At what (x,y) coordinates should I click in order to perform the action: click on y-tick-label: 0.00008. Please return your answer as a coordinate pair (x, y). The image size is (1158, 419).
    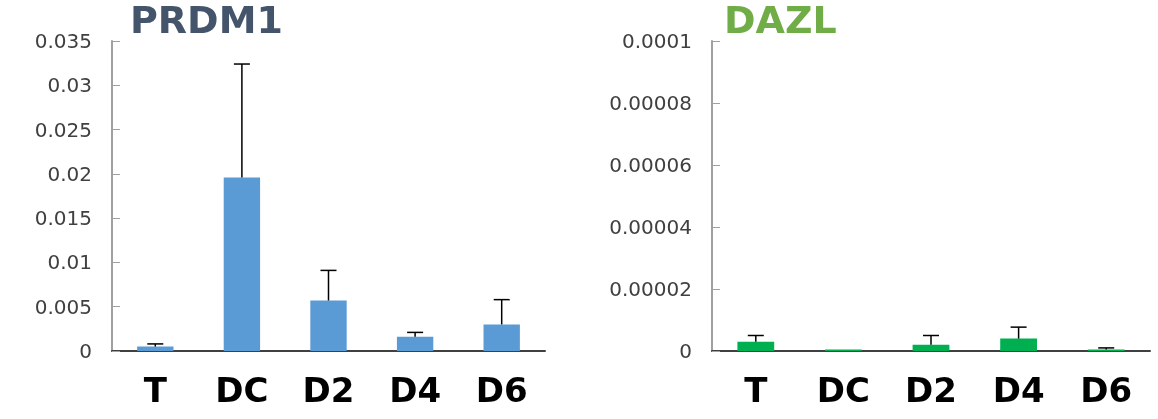
    Looking at the image, I should click on (650, 103).